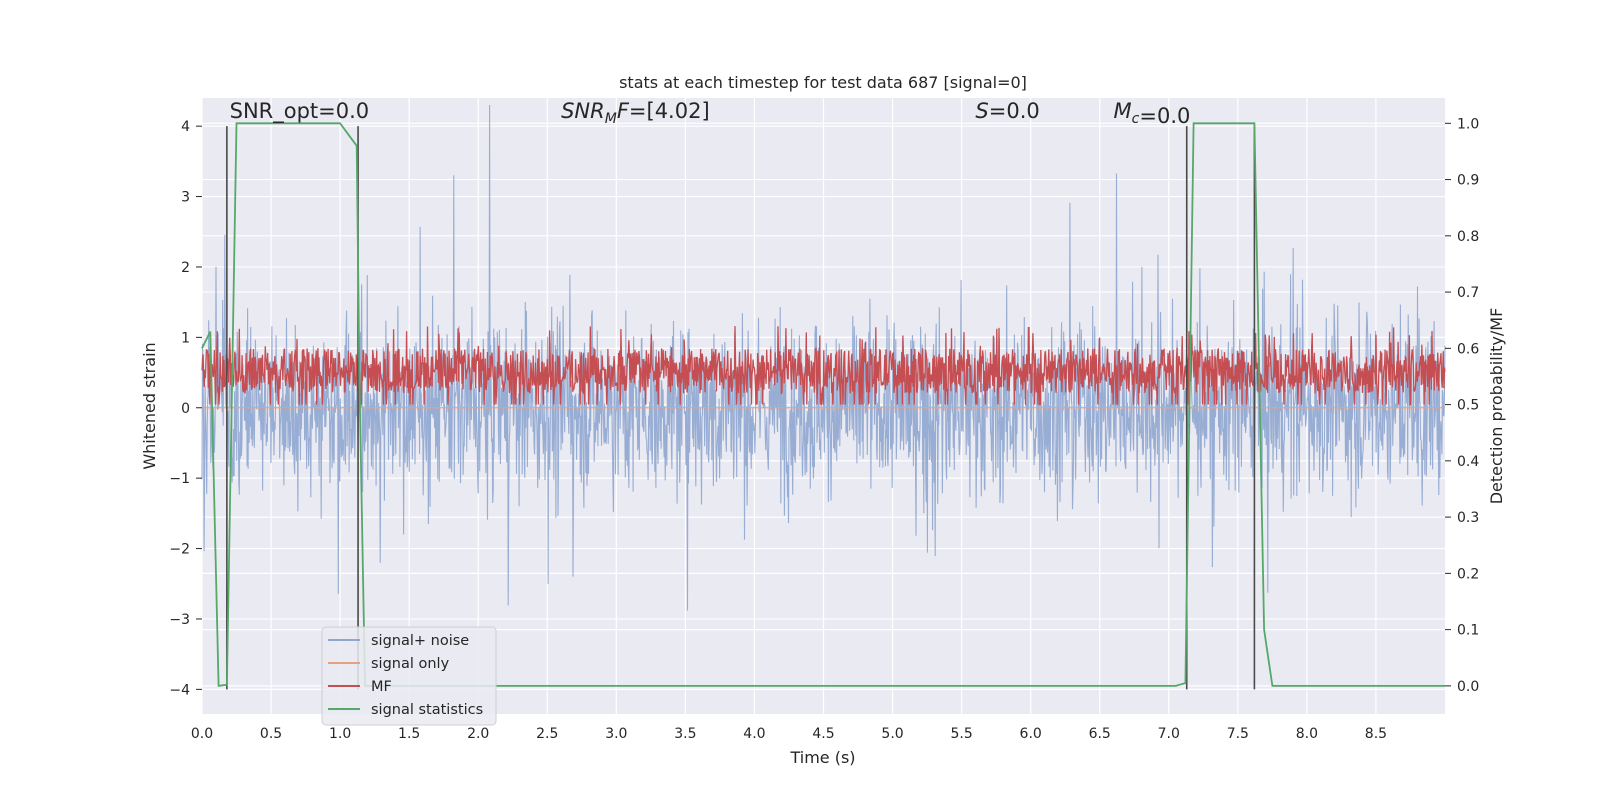 This screenshot has height=804, width=1600. I want to click on annotation-text: SNRMF=[4.02], so click(635, 113).